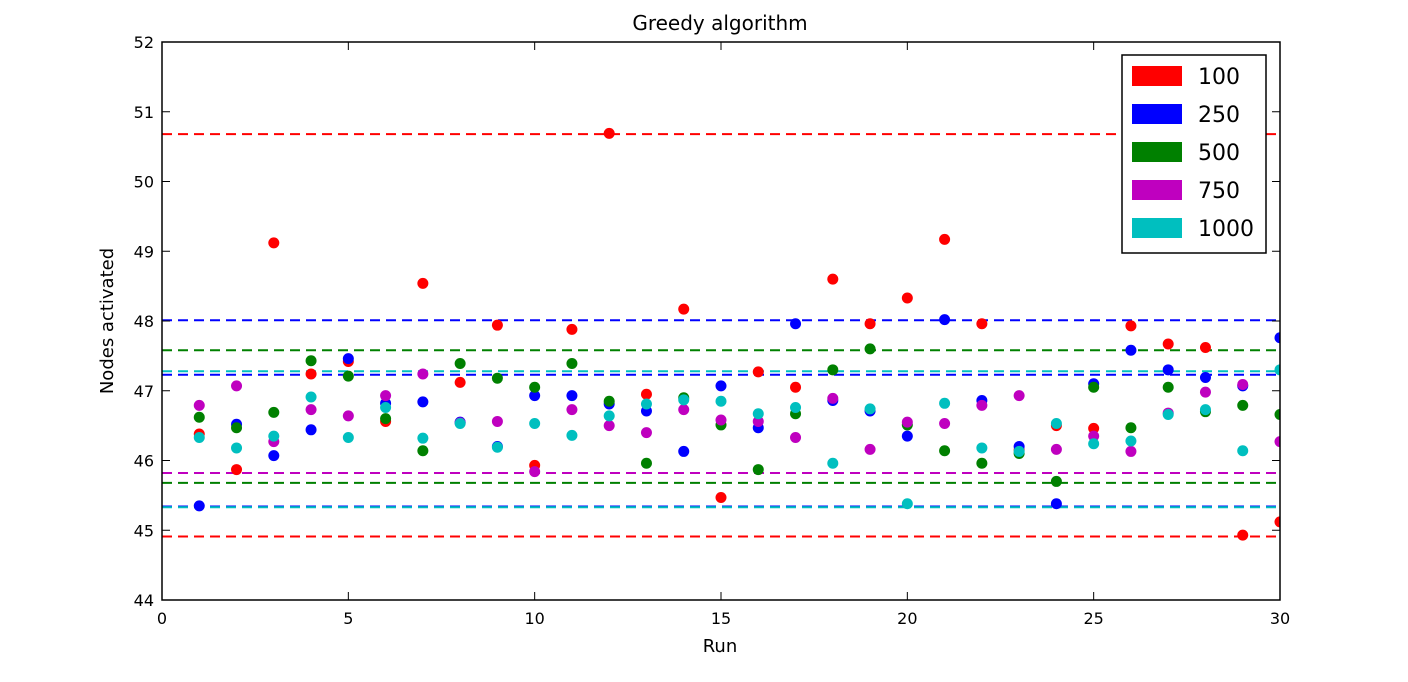 The width and height of the screenshot is (1408, 682). I want to click on legend: 100 250 500 750 1000, so click(1194, 154).